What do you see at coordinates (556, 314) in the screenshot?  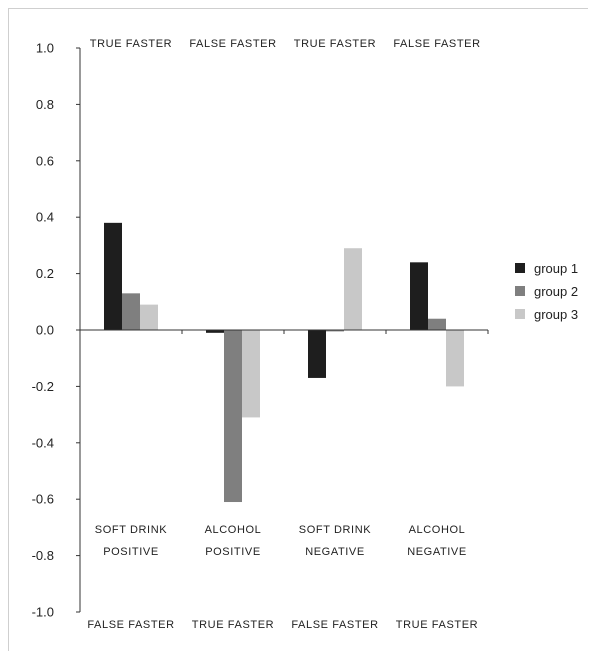 I see `legend-label: group 3` at bounding box center [556, 314].